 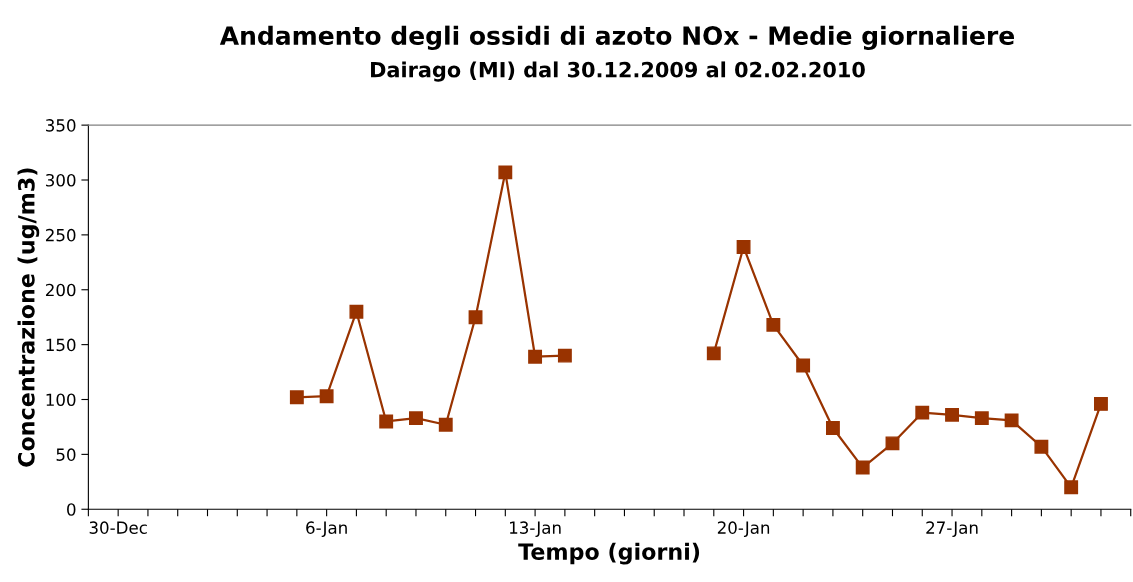 What do you see at coordinates (118, 527) in the screenshot?
I see `x-tick-label: 30-Dec` at bounding box center [118, 527].